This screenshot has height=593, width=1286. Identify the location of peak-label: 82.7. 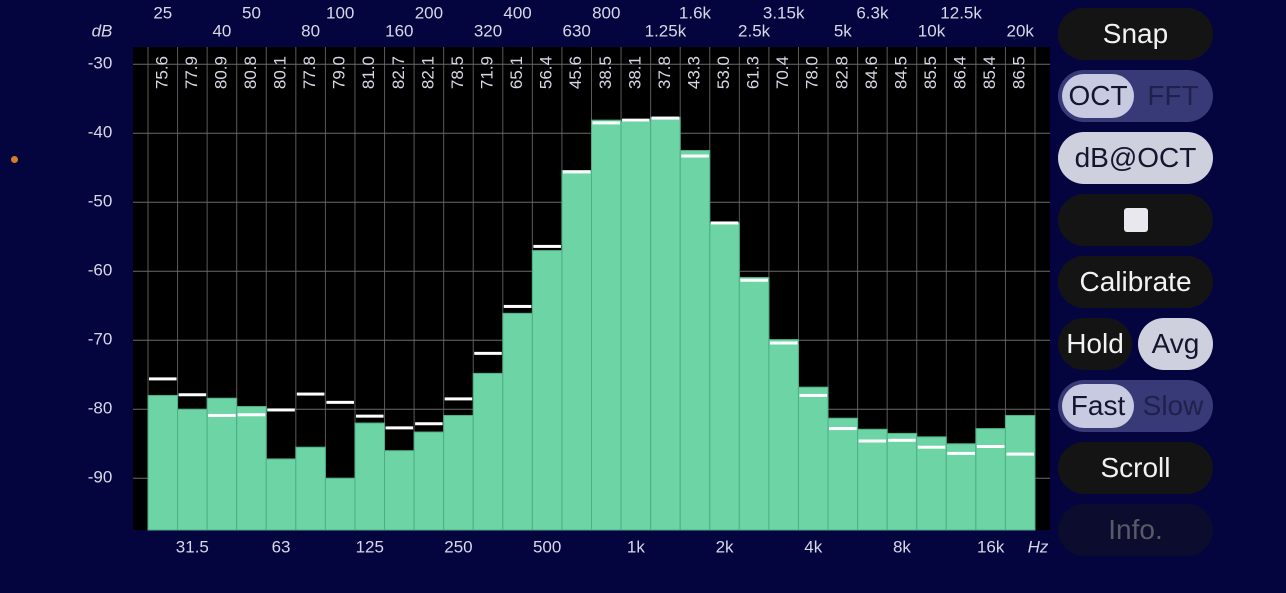
(398, 72).